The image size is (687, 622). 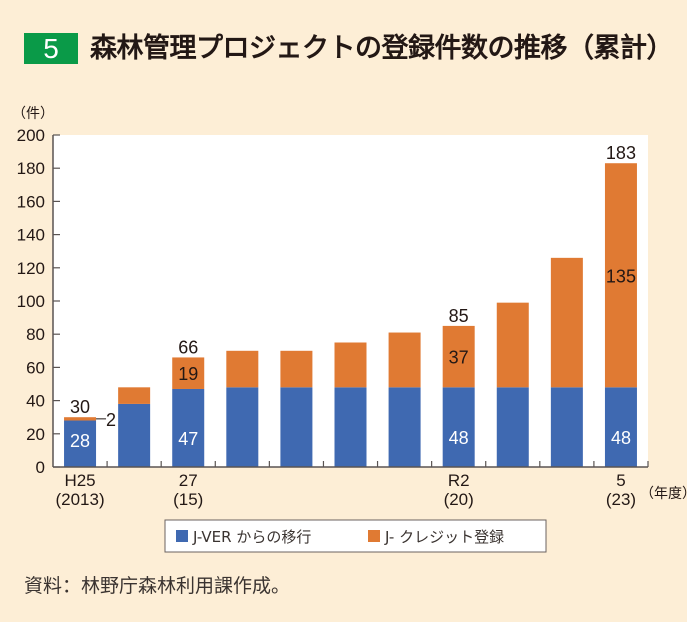 I want to click on x-tick-label: 5, so click(x=620, y=480).